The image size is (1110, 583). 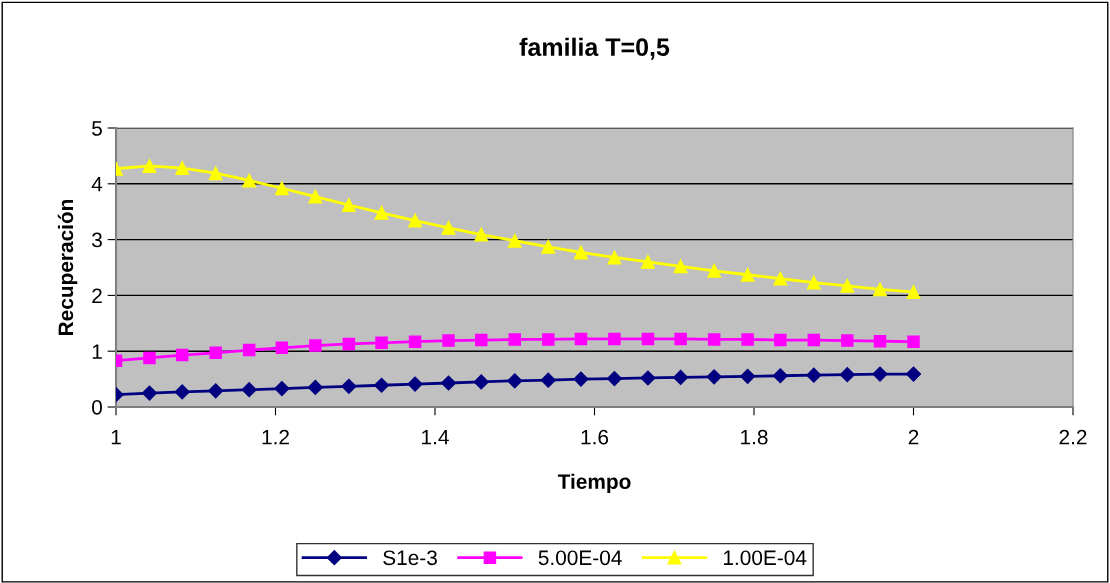 I want to click on y-tick-label: 3, so click(x=97, y=240).